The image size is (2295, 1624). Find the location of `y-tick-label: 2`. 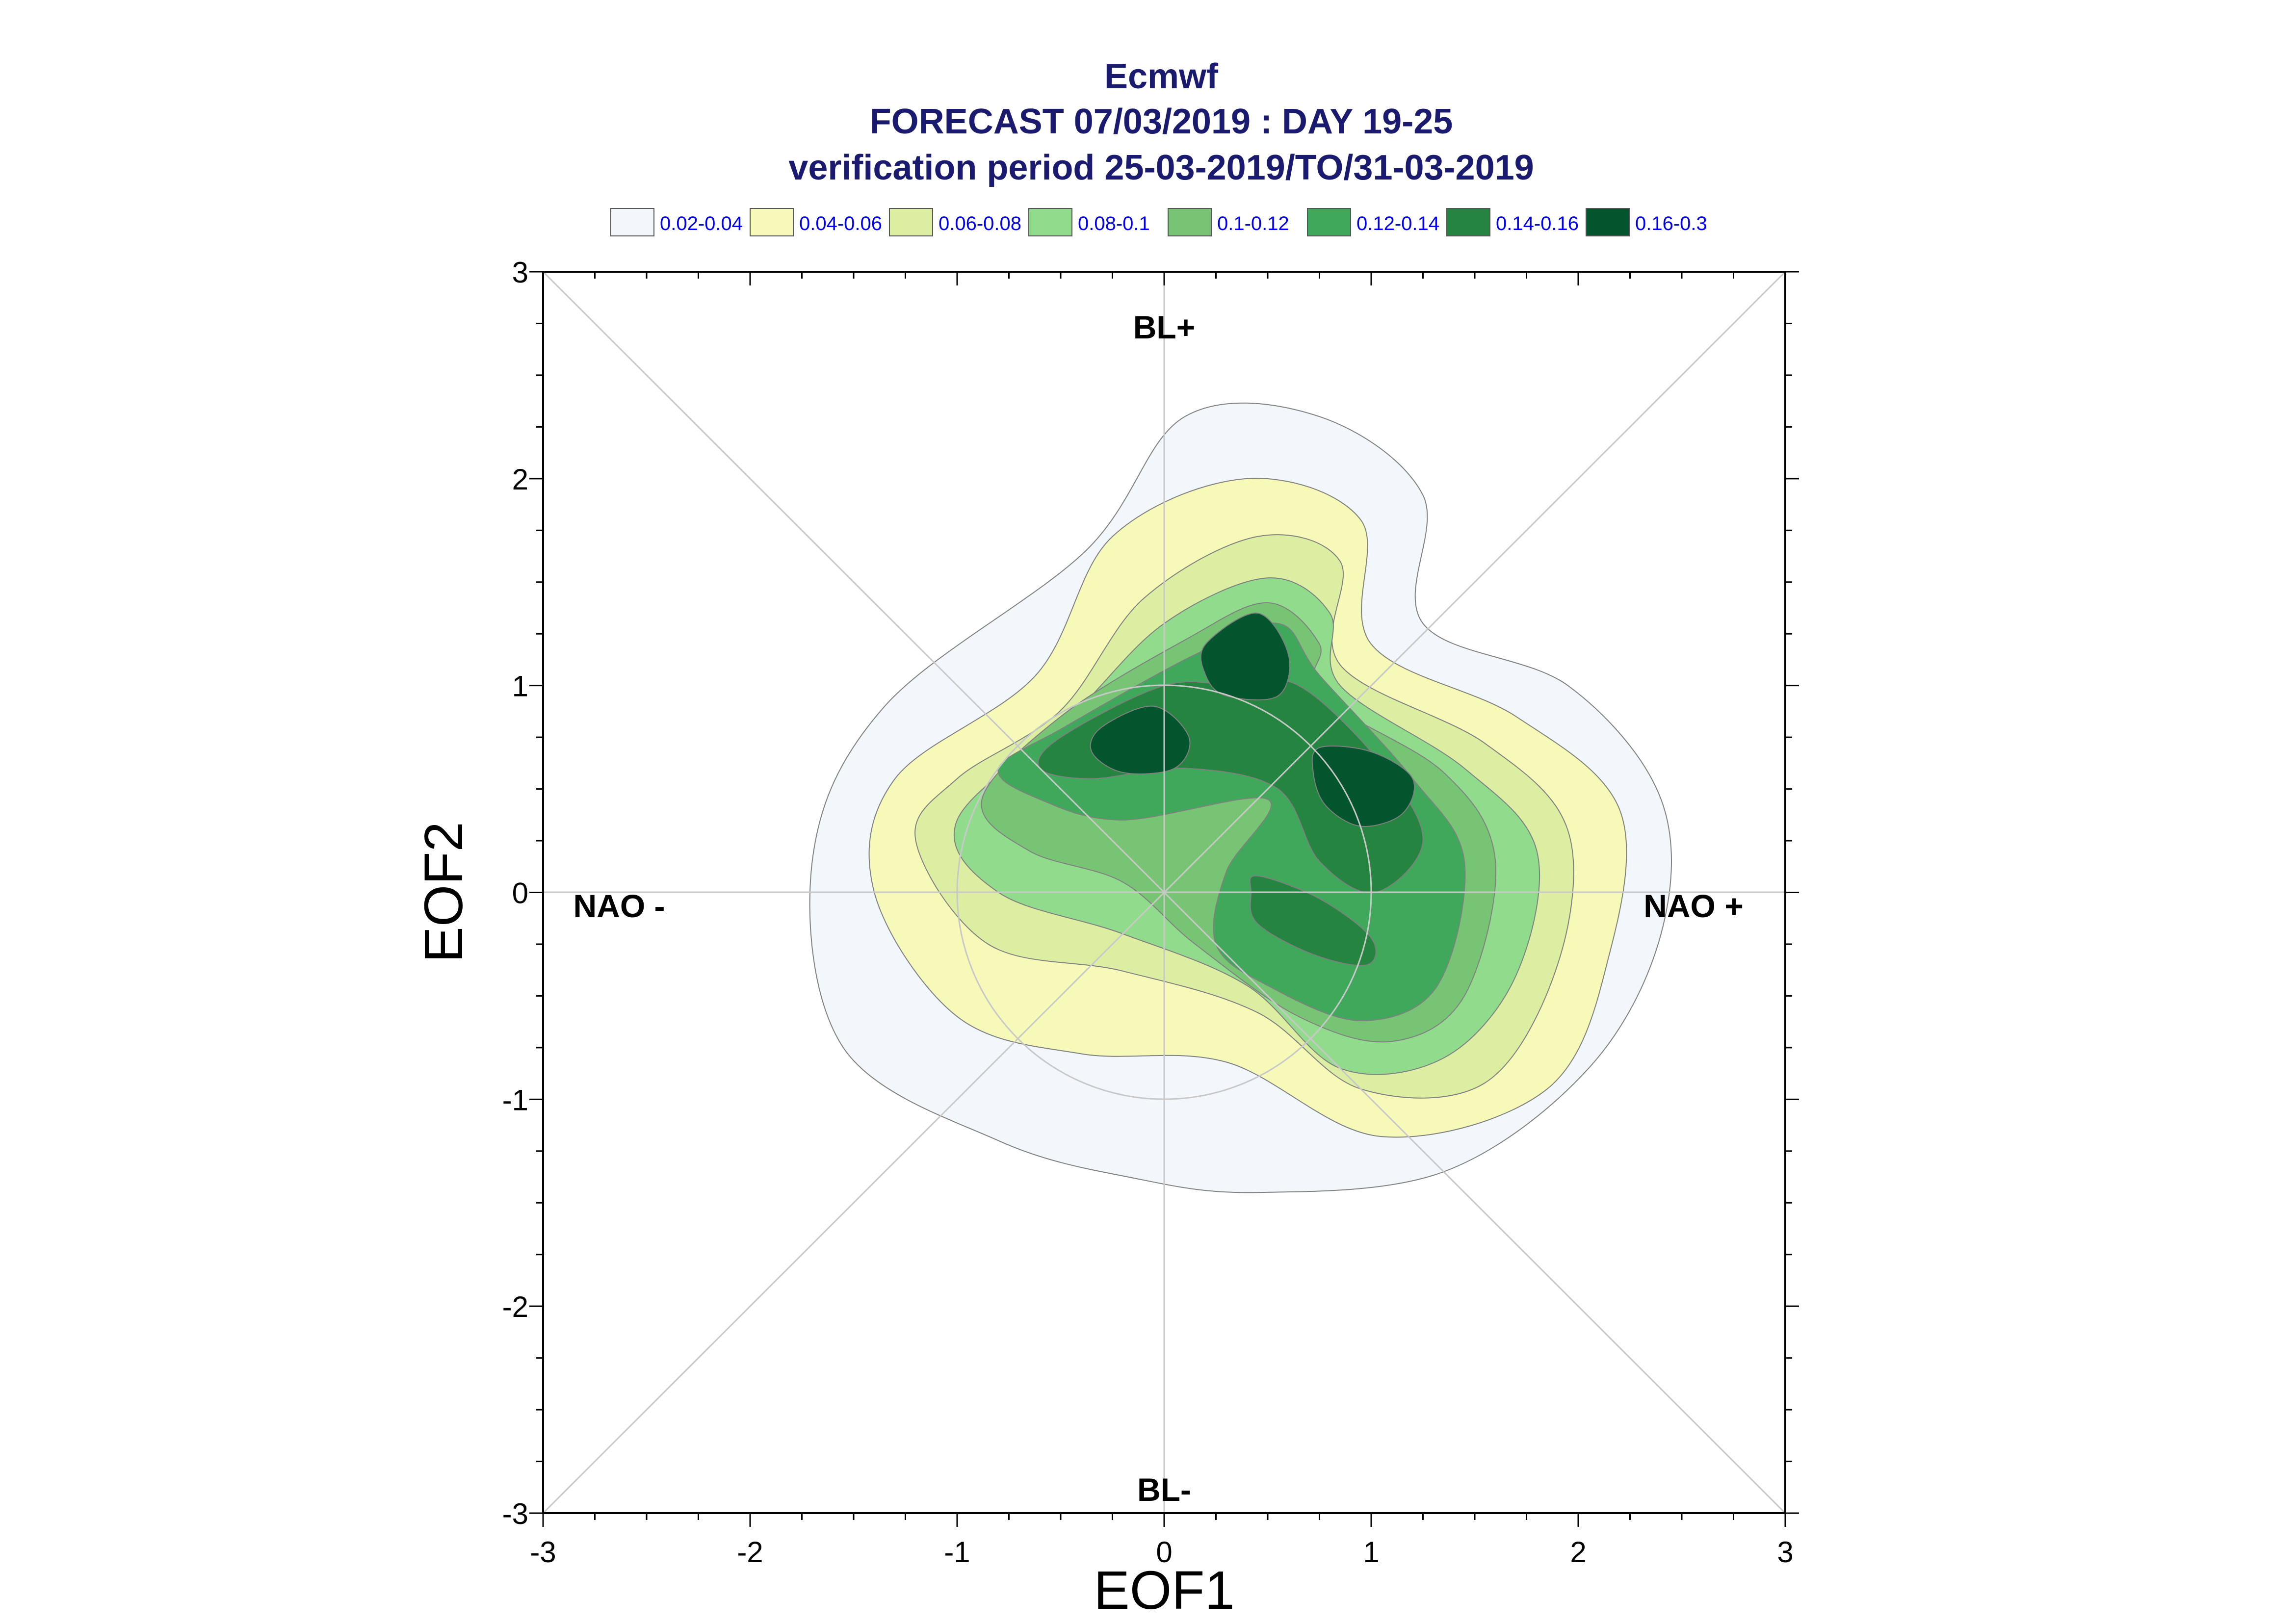

y-tick-label: 2 is located at coordinates (520, 479).